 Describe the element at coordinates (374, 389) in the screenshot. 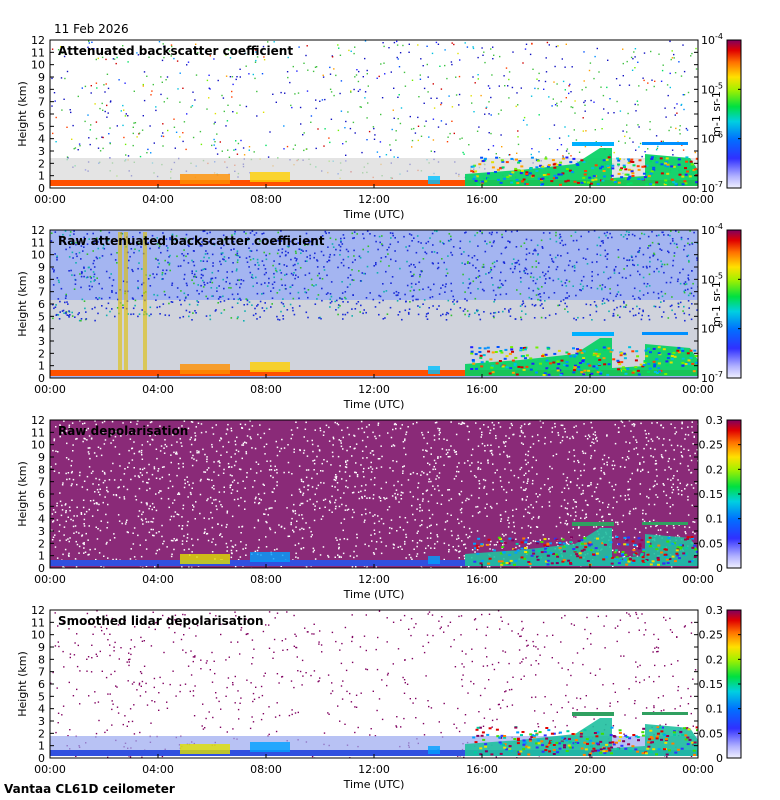

I see `x-tick-label: 12:00` at that location.